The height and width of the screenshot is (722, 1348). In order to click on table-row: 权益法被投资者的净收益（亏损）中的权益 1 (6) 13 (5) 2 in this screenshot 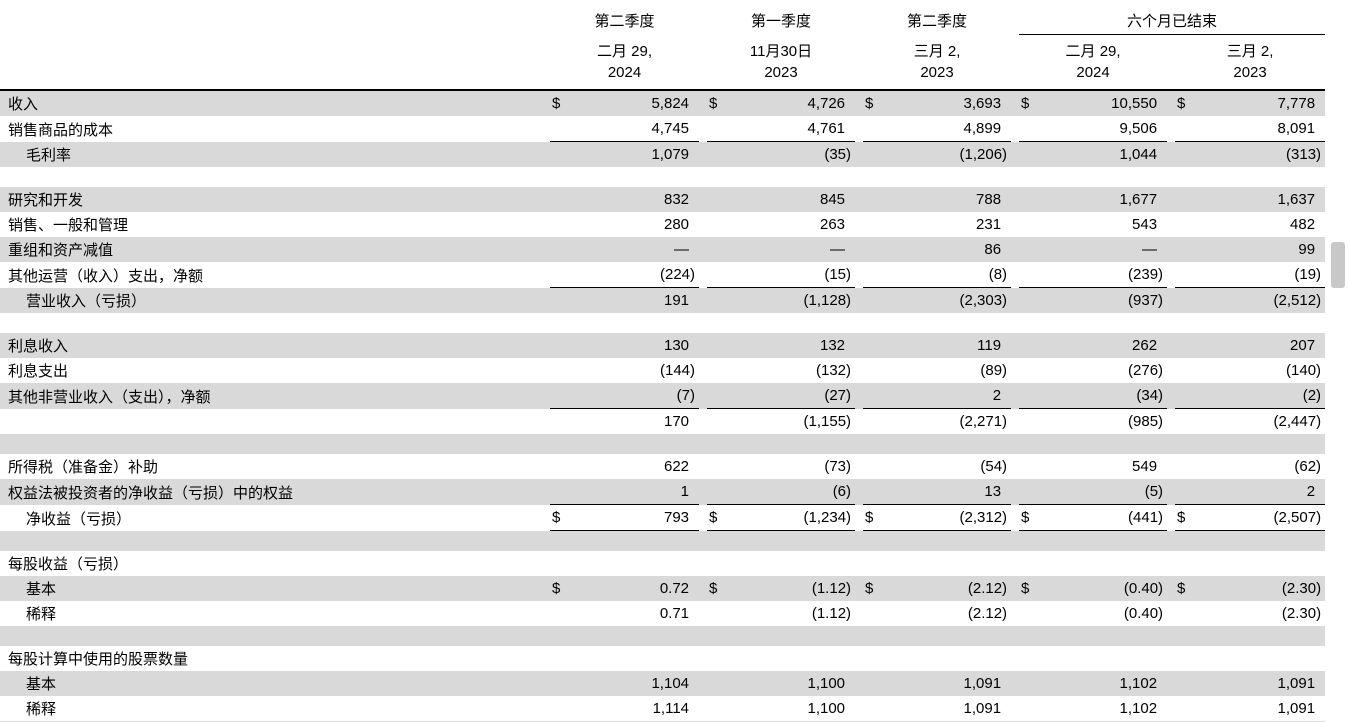, I will do `click(663, 492)`.